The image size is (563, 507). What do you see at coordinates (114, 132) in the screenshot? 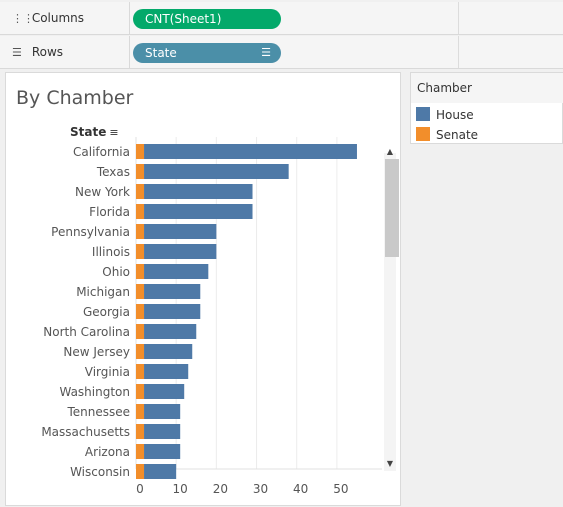
I see `sort-icon: ≡` at bounding box center [114, 132].